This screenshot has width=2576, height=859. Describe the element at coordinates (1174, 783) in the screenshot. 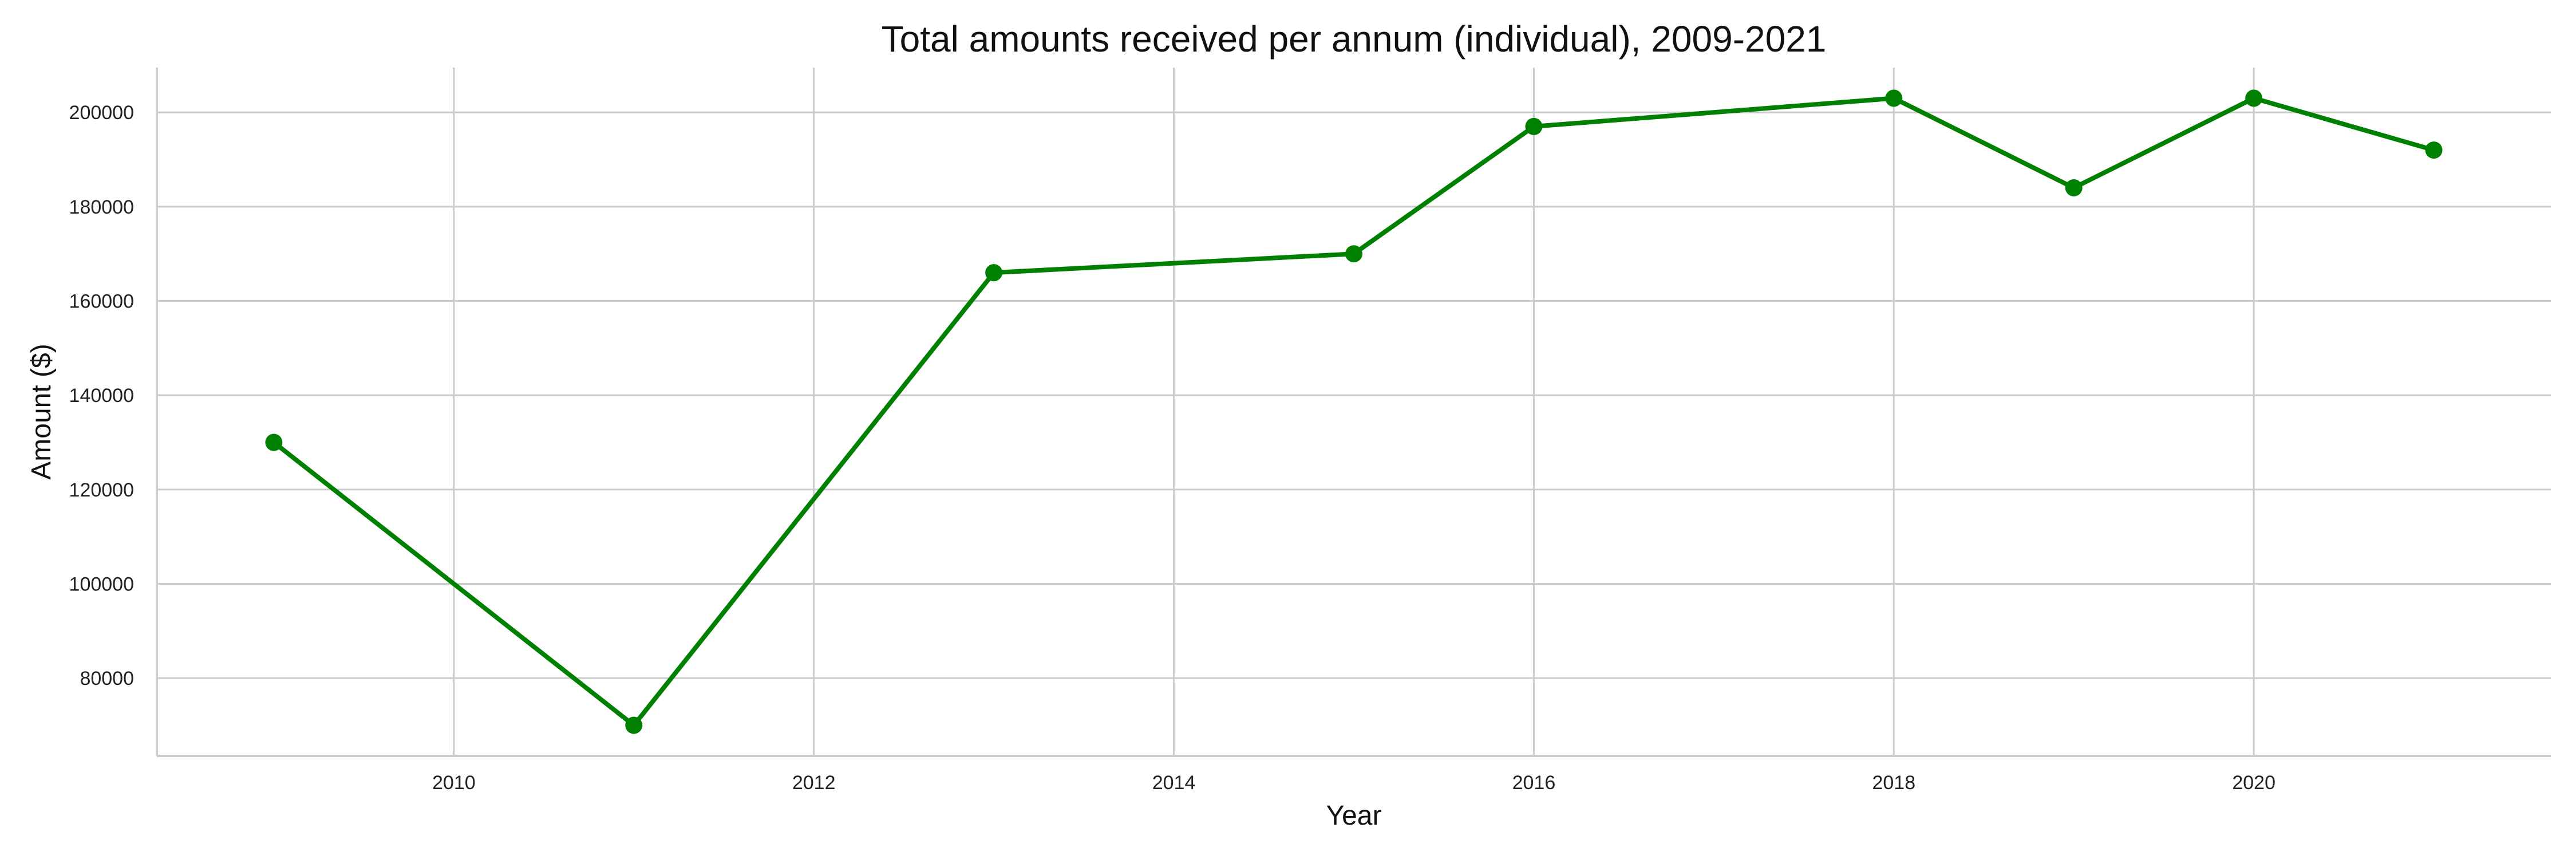

I see `x-tick-label: 2014` at that location.